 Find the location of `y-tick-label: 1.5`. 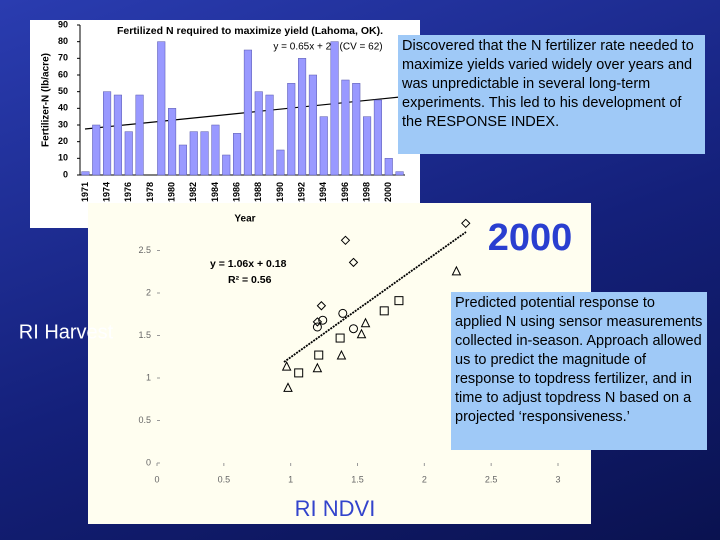

y-tick-label: 1.5 is located at coordinates (144, 335).